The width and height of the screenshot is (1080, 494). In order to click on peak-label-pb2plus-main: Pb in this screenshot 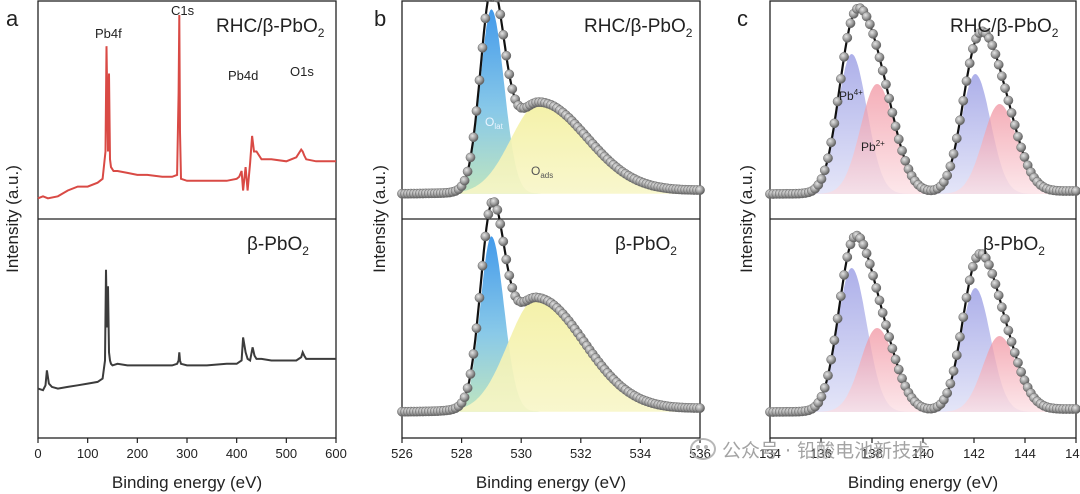, I will do `click(868, 147)`.